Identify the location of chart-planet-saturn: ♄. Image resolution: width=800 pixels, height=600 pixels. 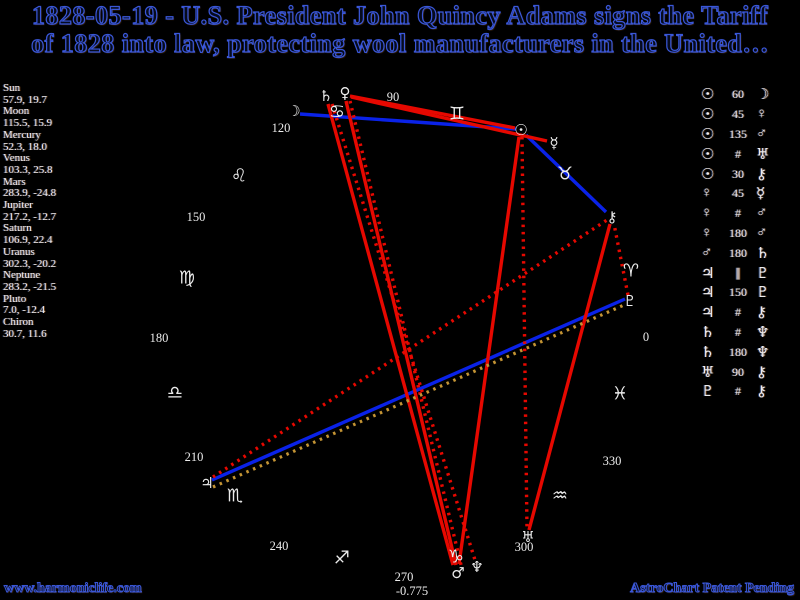
(325, 96).